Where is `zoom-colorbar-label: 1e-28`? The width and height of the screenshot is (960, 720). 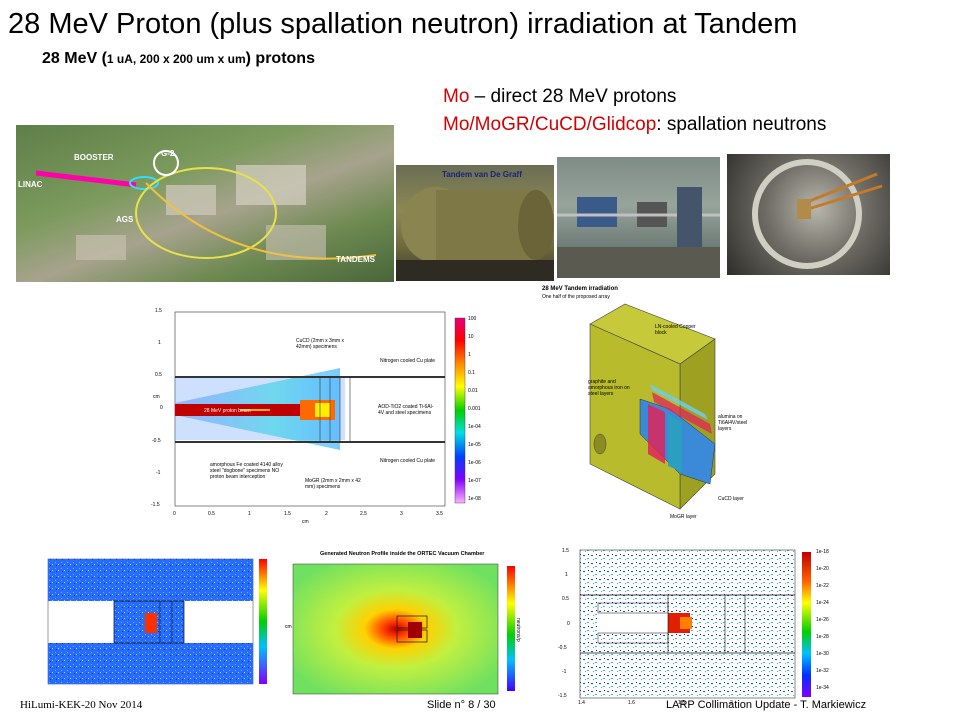 zoom-colorbar-label: 1e-28 is located at coordinates (822, 637).